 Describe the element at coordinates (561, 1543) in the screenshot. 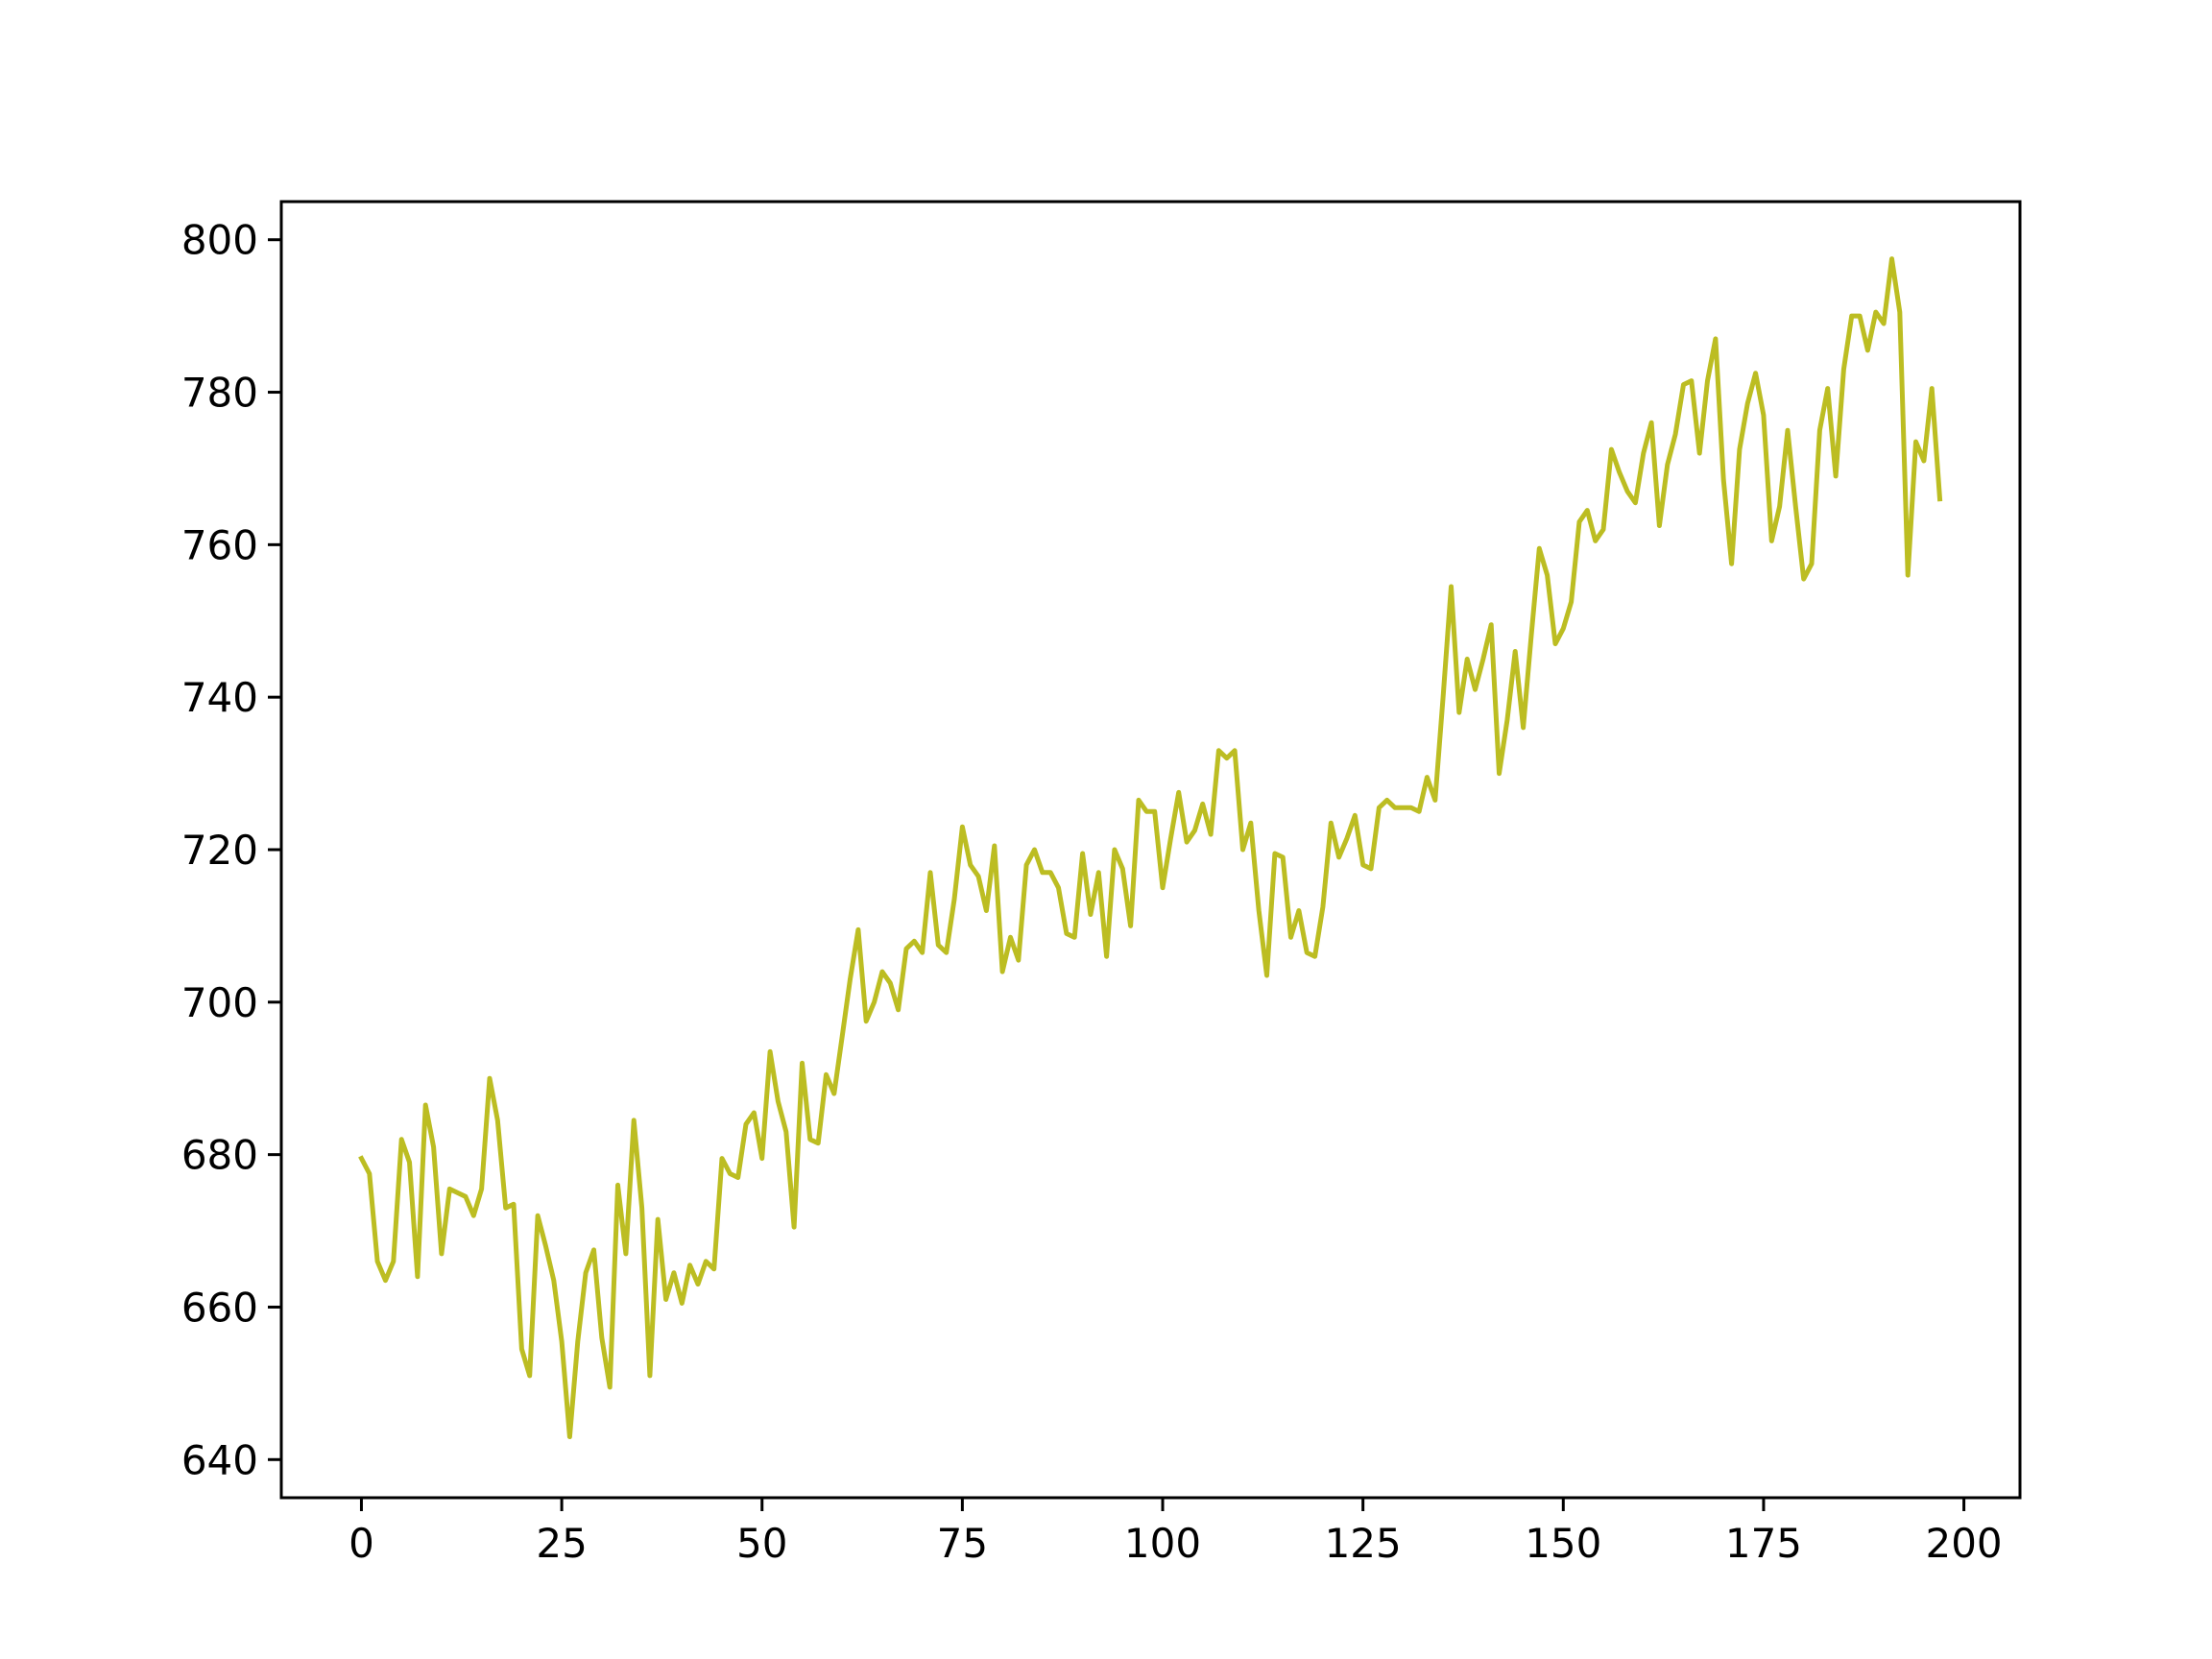

I see `x-tick-label: 25` at that location.